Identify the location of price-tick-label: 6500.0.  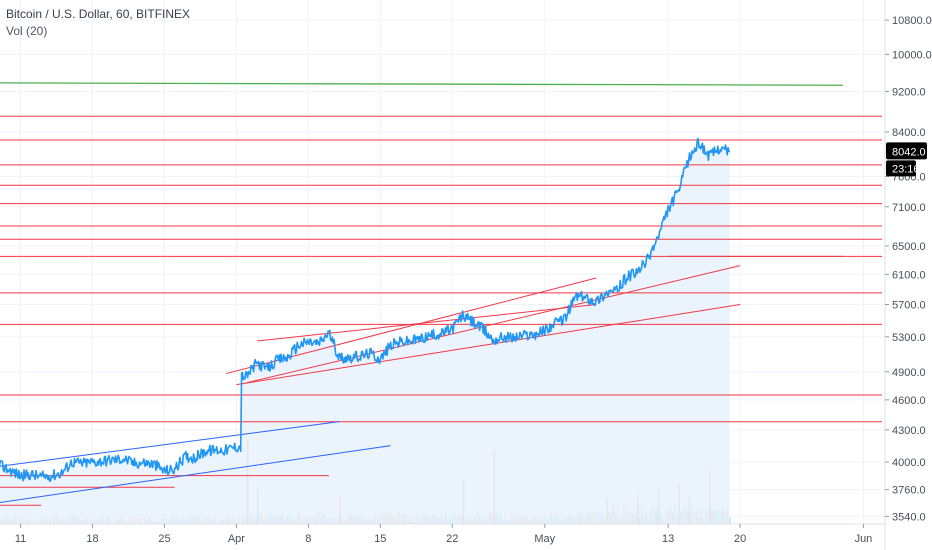
(909, 247).